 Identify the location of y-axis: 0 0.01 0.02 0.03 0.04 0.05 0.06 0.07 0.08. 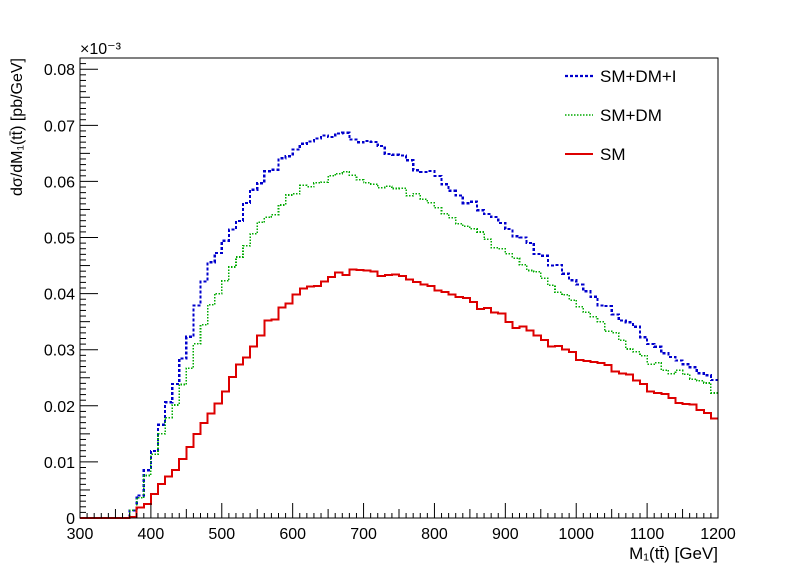
(71, 292).